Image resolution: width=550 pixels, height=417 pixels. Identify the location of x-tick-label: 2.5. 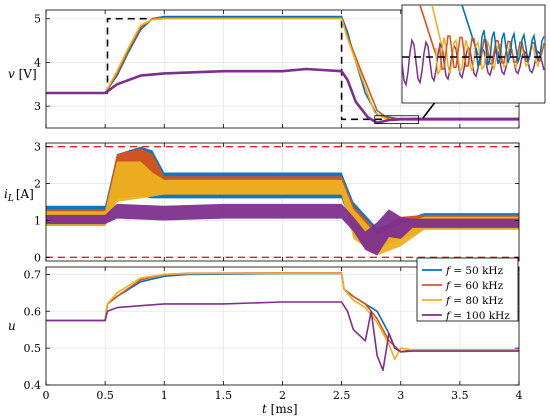
(342, 395).